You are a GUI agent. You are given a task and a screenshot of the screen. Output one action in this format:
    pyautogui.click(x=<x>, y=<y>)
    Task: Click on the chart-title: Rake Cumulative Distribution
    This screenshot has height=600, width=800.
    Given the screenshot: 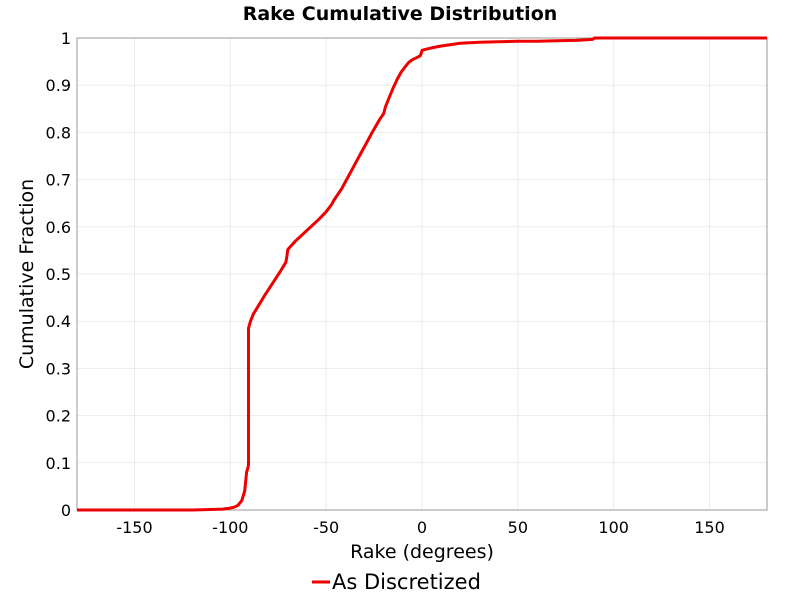 What is the action you would take?
    pyautogui.click(x=400, y=14)
    